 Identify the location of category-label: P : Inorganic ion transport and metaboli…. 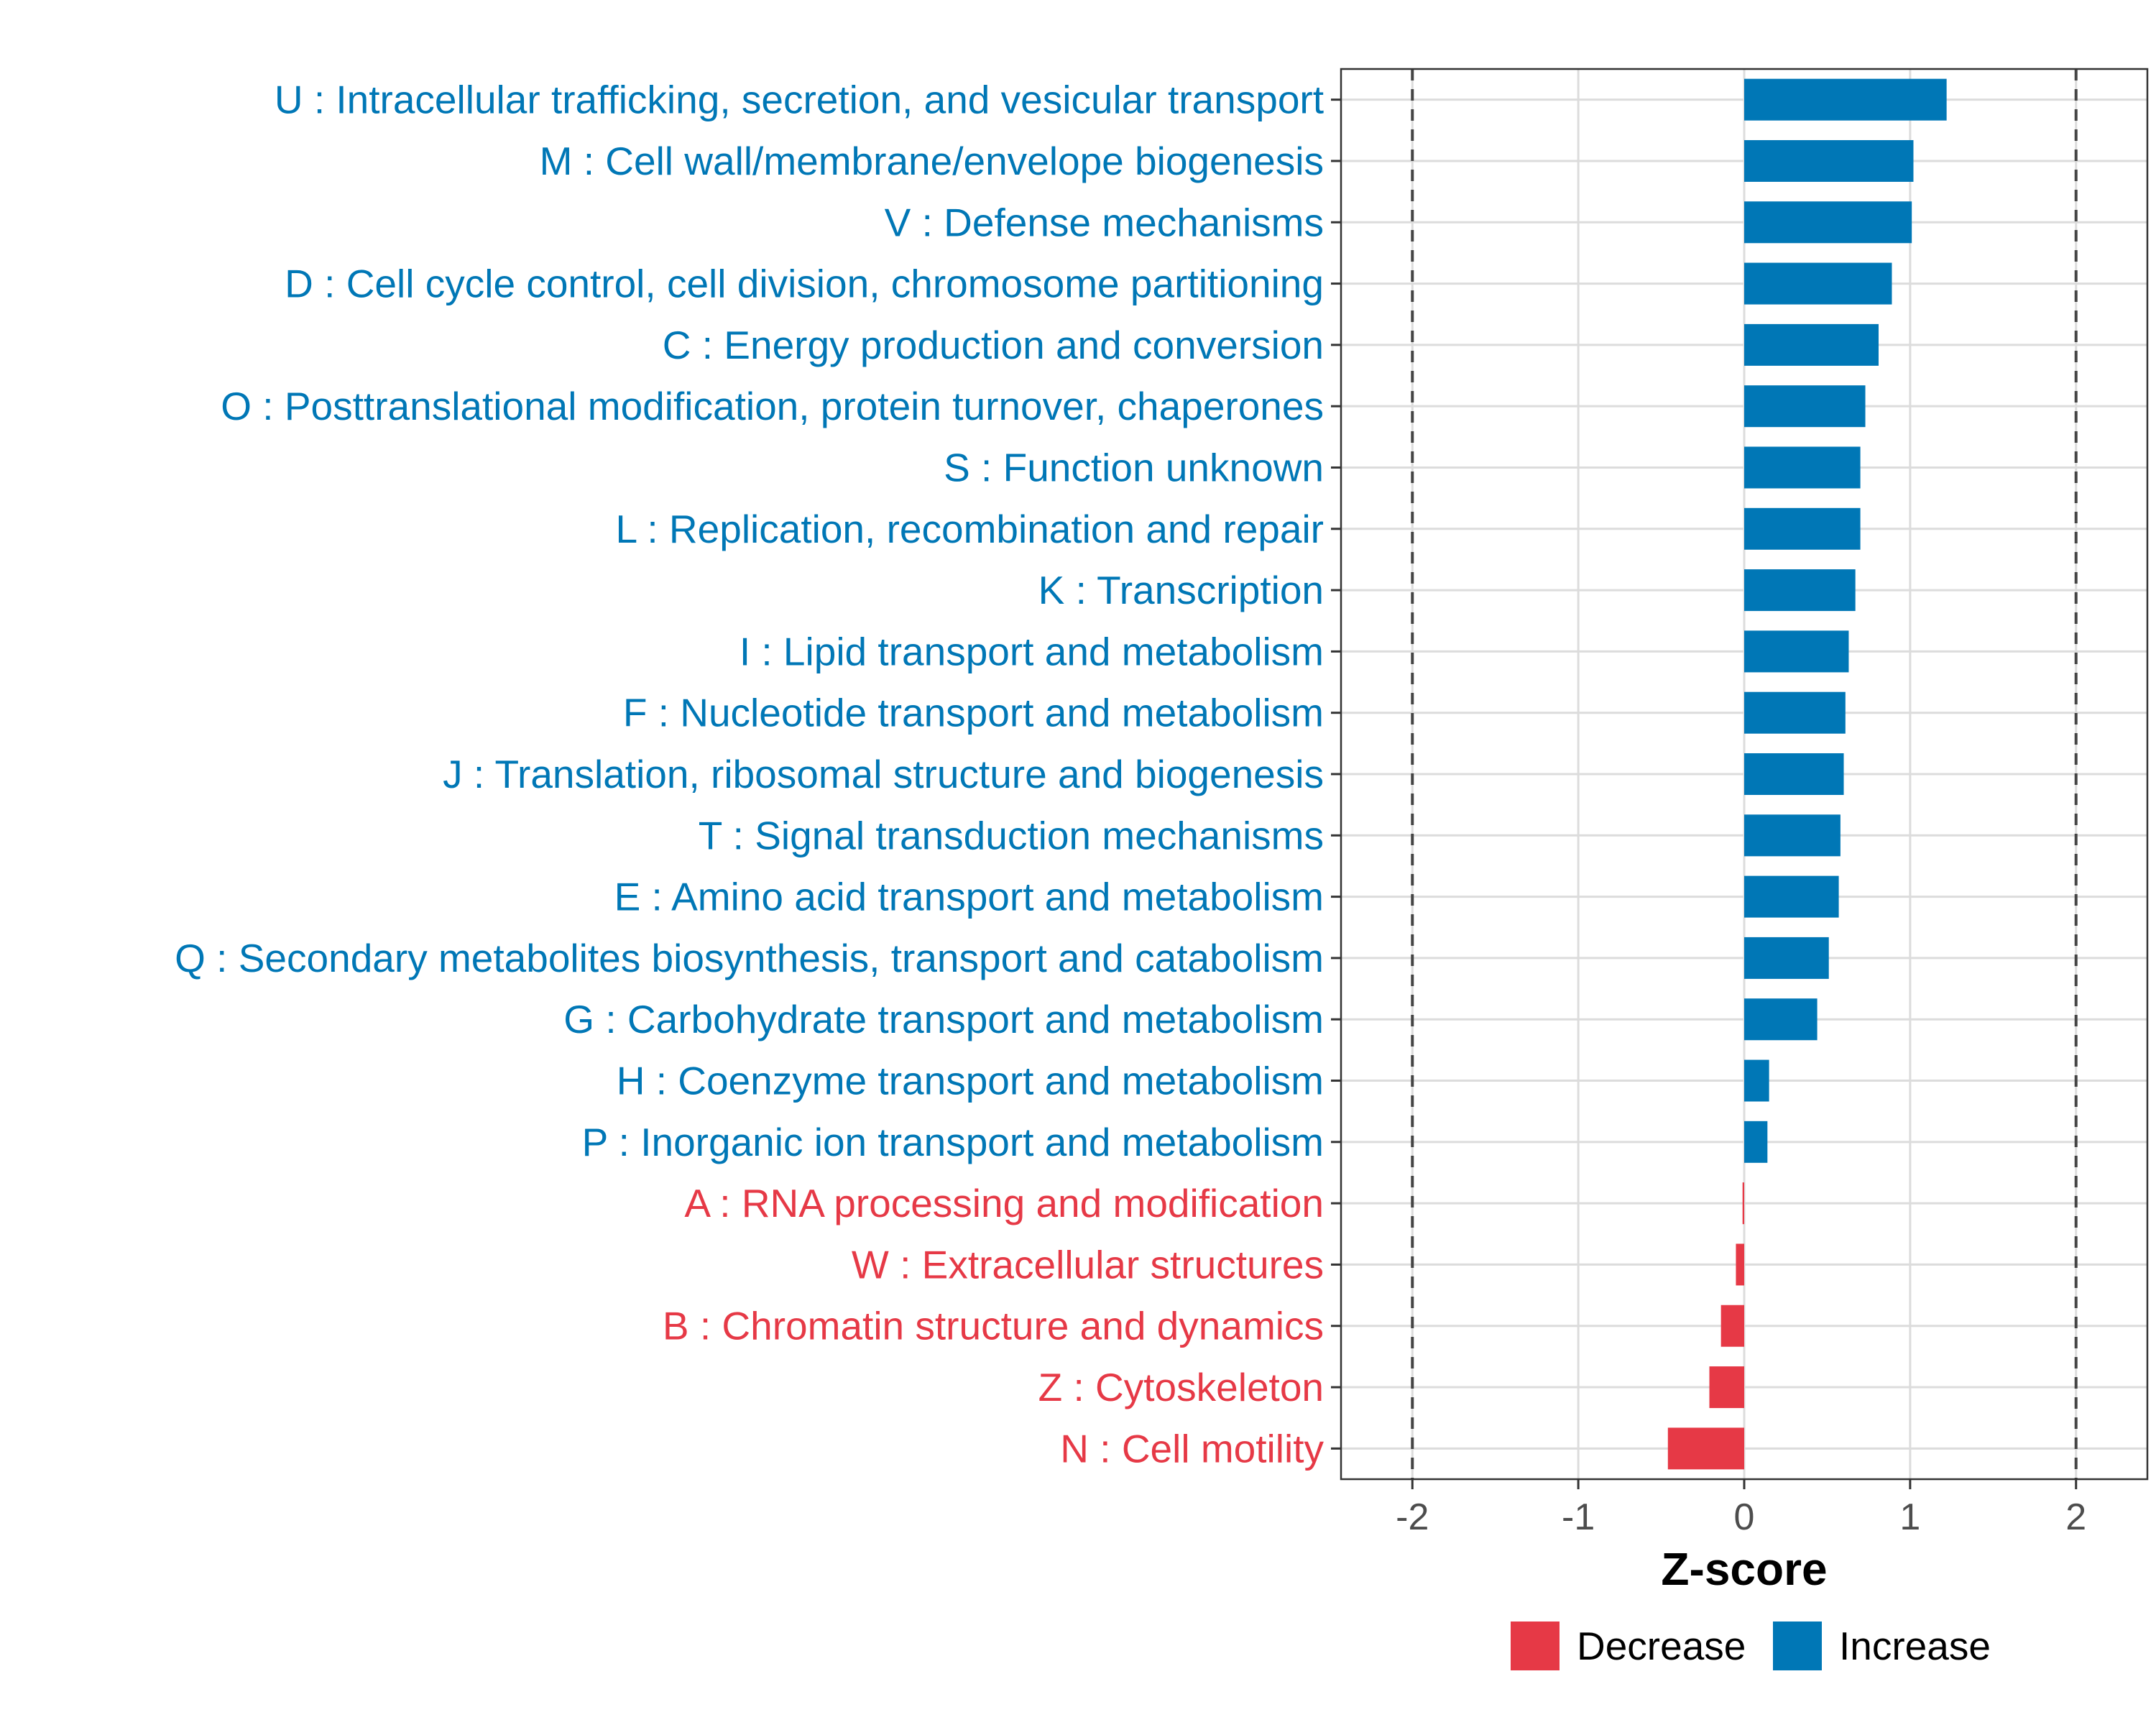
(953, 1142).